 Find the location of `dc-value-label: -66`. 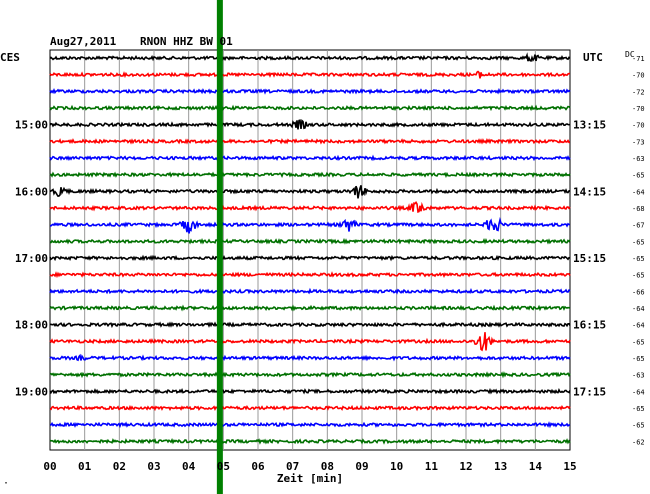

dc-value-label: -66 is located at coordinates (638, 292).